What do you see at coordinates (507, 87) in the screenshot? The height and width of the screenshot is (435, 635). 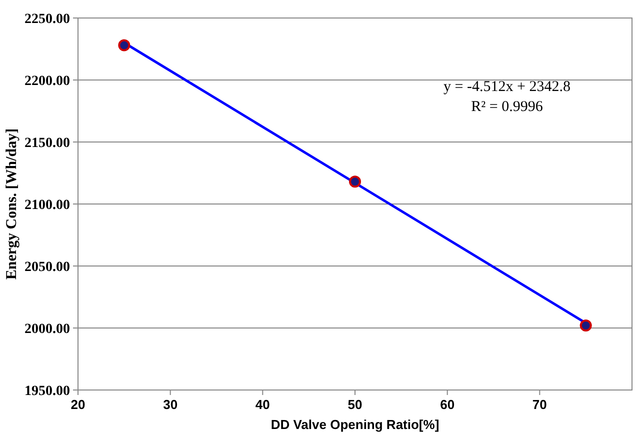 I see `annotation: y = -4.512x + 2342.8` at bounding box center [507, 87].